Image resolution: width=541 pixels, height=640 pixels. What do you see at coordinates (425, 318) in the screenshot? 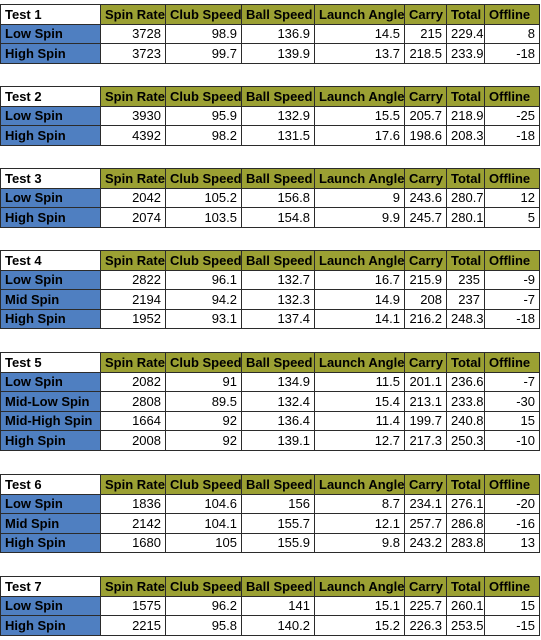
I see `data-cell: 216.2` at bounding box center [425, 318].